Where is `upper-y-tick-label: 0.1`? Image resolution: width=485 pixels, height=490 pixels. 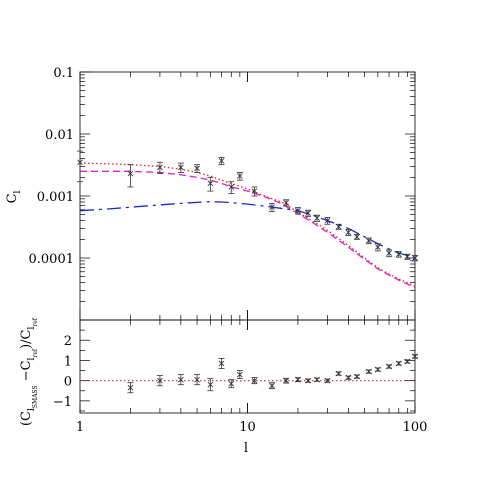
upper-y-tick-label: 0.1 is located at coordinates (63, 73).